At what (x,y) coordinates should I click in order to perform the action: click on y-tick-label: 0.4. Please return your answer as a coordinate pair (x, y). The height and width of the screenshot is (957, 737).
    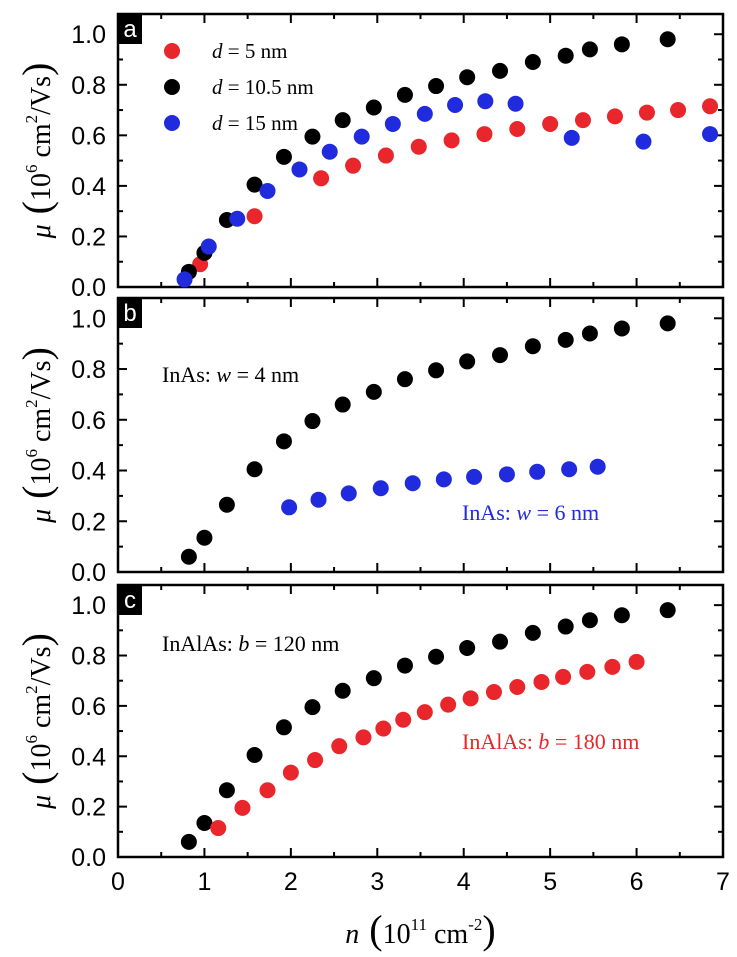
    Looking at the image, I should click on (88, 757).